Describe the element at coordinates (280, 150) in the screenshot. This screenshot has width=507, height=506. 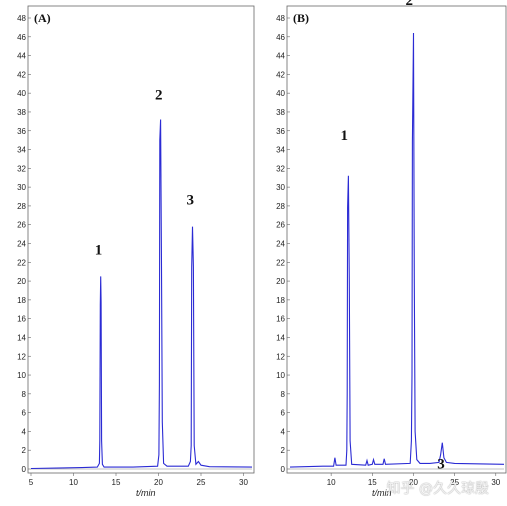
I see `panel-b-y-tick-label: 34` at that location.